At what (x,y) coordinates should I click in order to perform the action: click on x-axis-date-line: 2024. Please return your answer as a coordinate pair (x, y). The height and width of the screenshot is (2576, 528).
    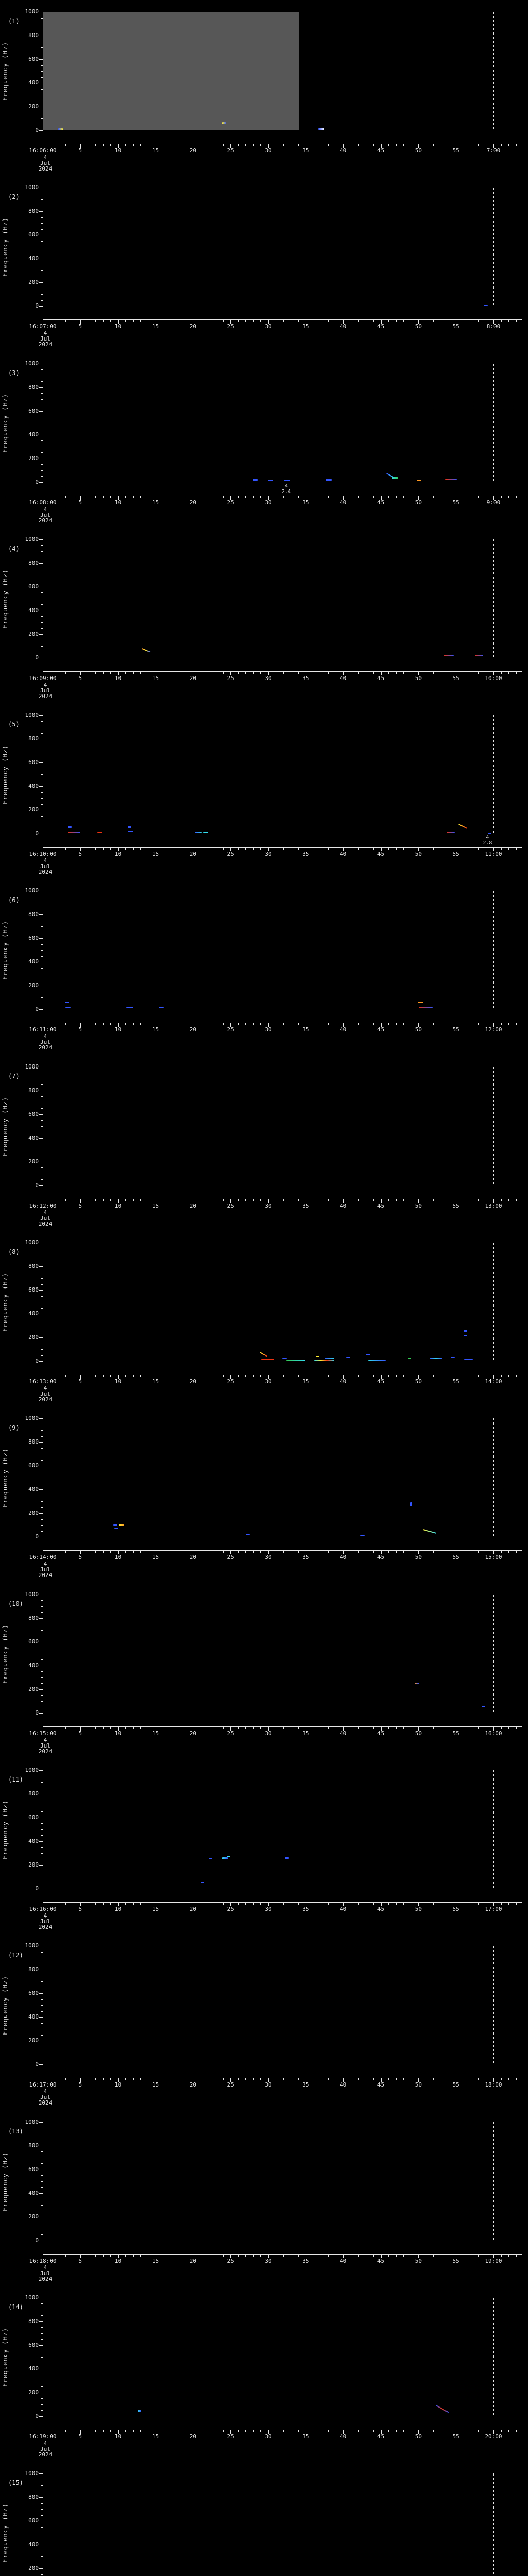
    Looking at the image, I should click on (45, 520).